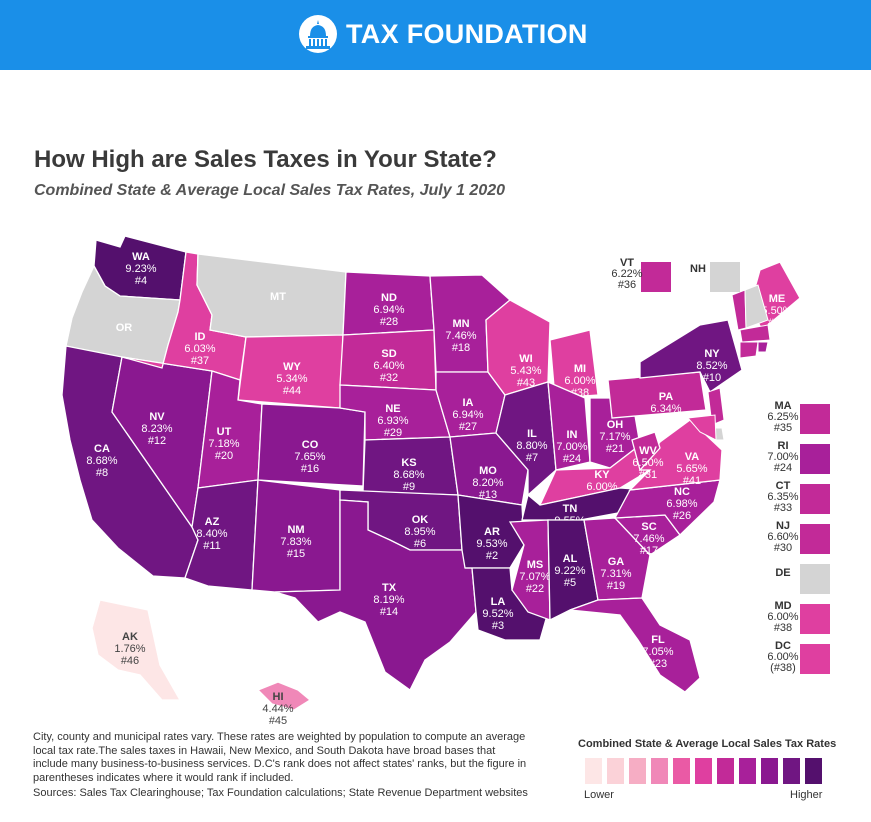 The image size is (871, 822). I want to click on state-mn: MN7.46%#18, so click(470, 323).